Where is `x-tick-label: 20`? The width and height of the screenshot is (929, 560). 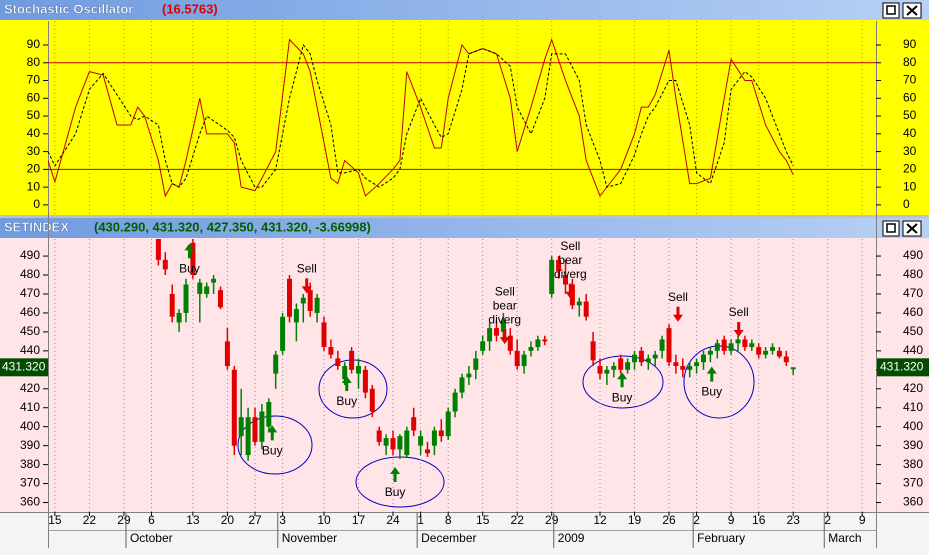
x-tick-label: 20 is located at coordinates (228, 520).